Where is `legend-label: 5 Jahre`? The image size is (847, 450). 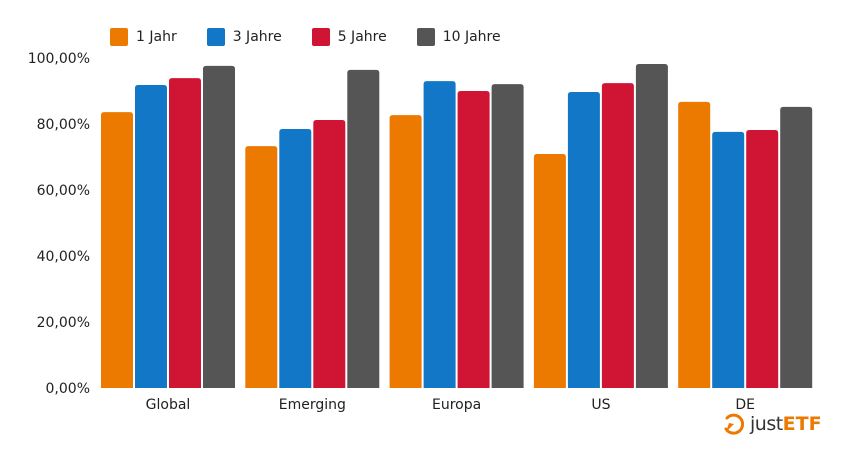
legend-label: 5 Jahre is located at coordinates (362, 37).